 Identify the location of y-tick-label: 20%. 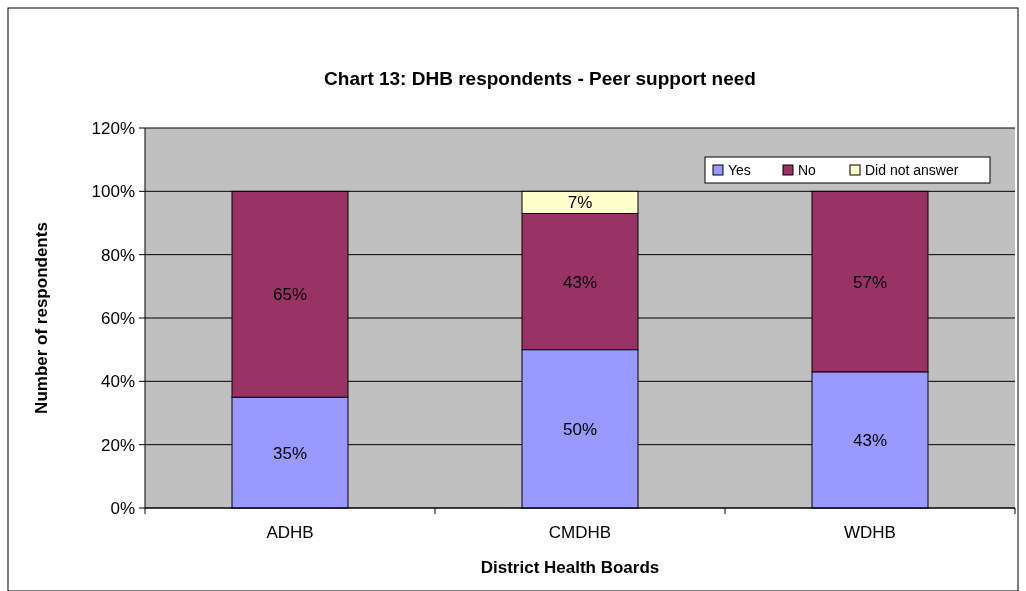
(117, 445).